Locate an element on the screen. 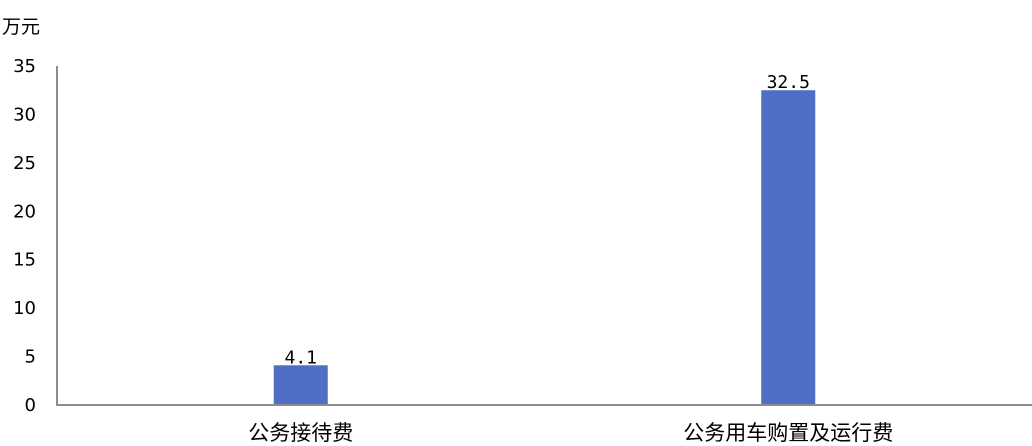 This screenshot has width=1032, height=446. y-axis-ticks: 0 5 10 15 20 25 30 35 is located at coordinates (24, 236).